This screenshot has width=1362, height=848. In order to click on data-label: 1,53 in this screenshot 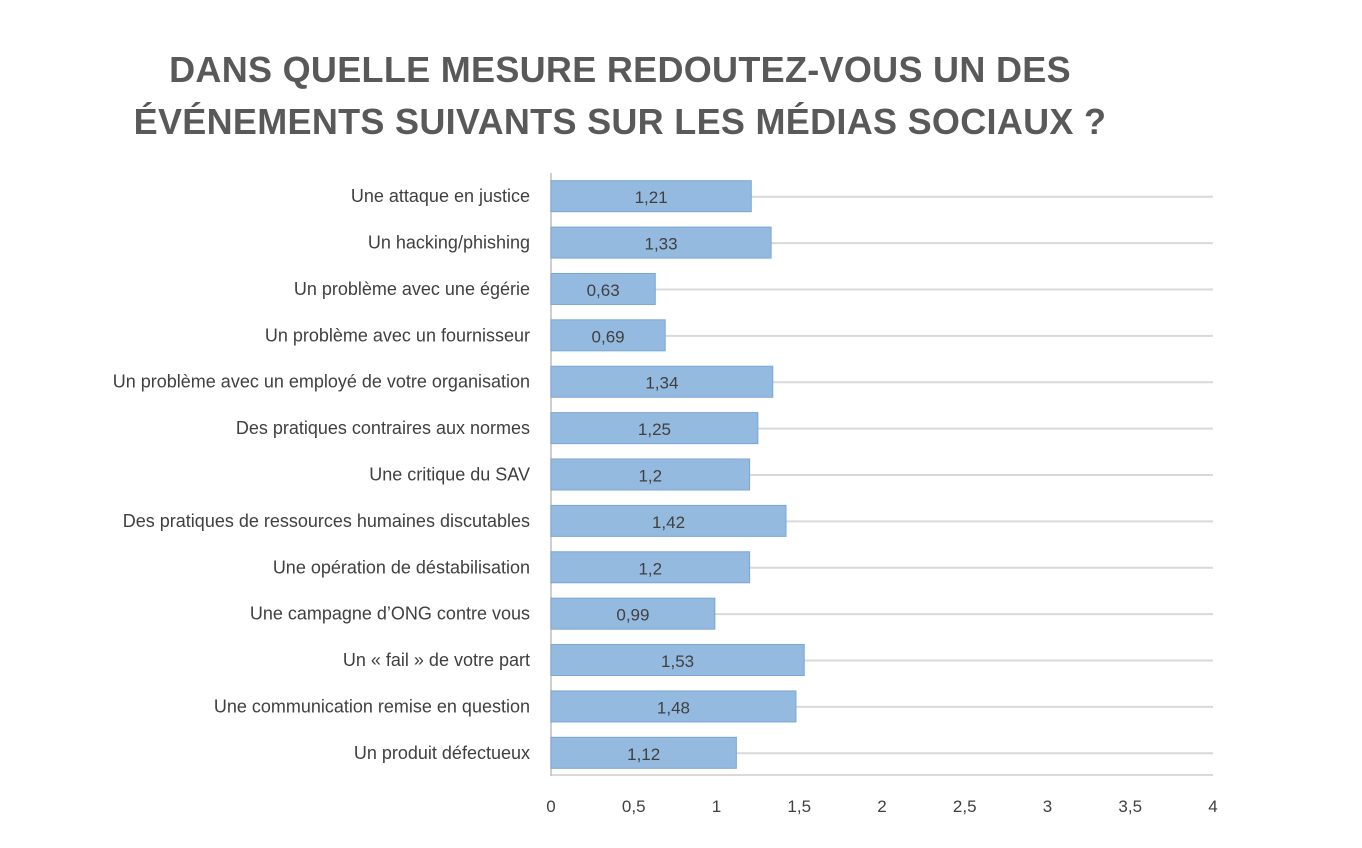, I will do `click(677, 661)`.